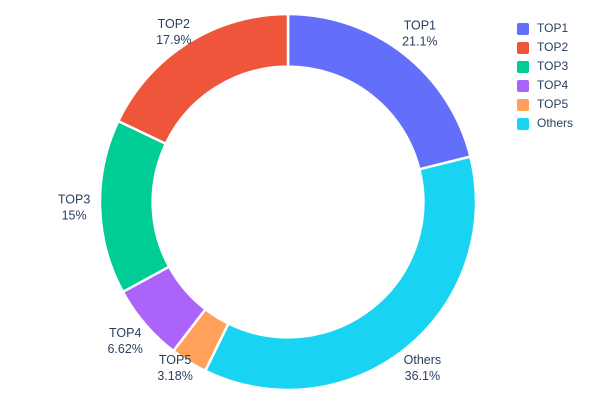  I want to click on legend-label-top3: TOP3, so click(553, 66).